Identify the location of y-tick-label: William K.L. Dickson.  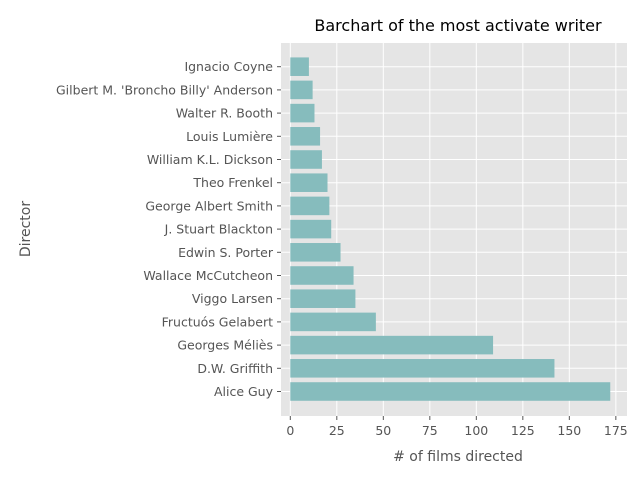
(210, 159).